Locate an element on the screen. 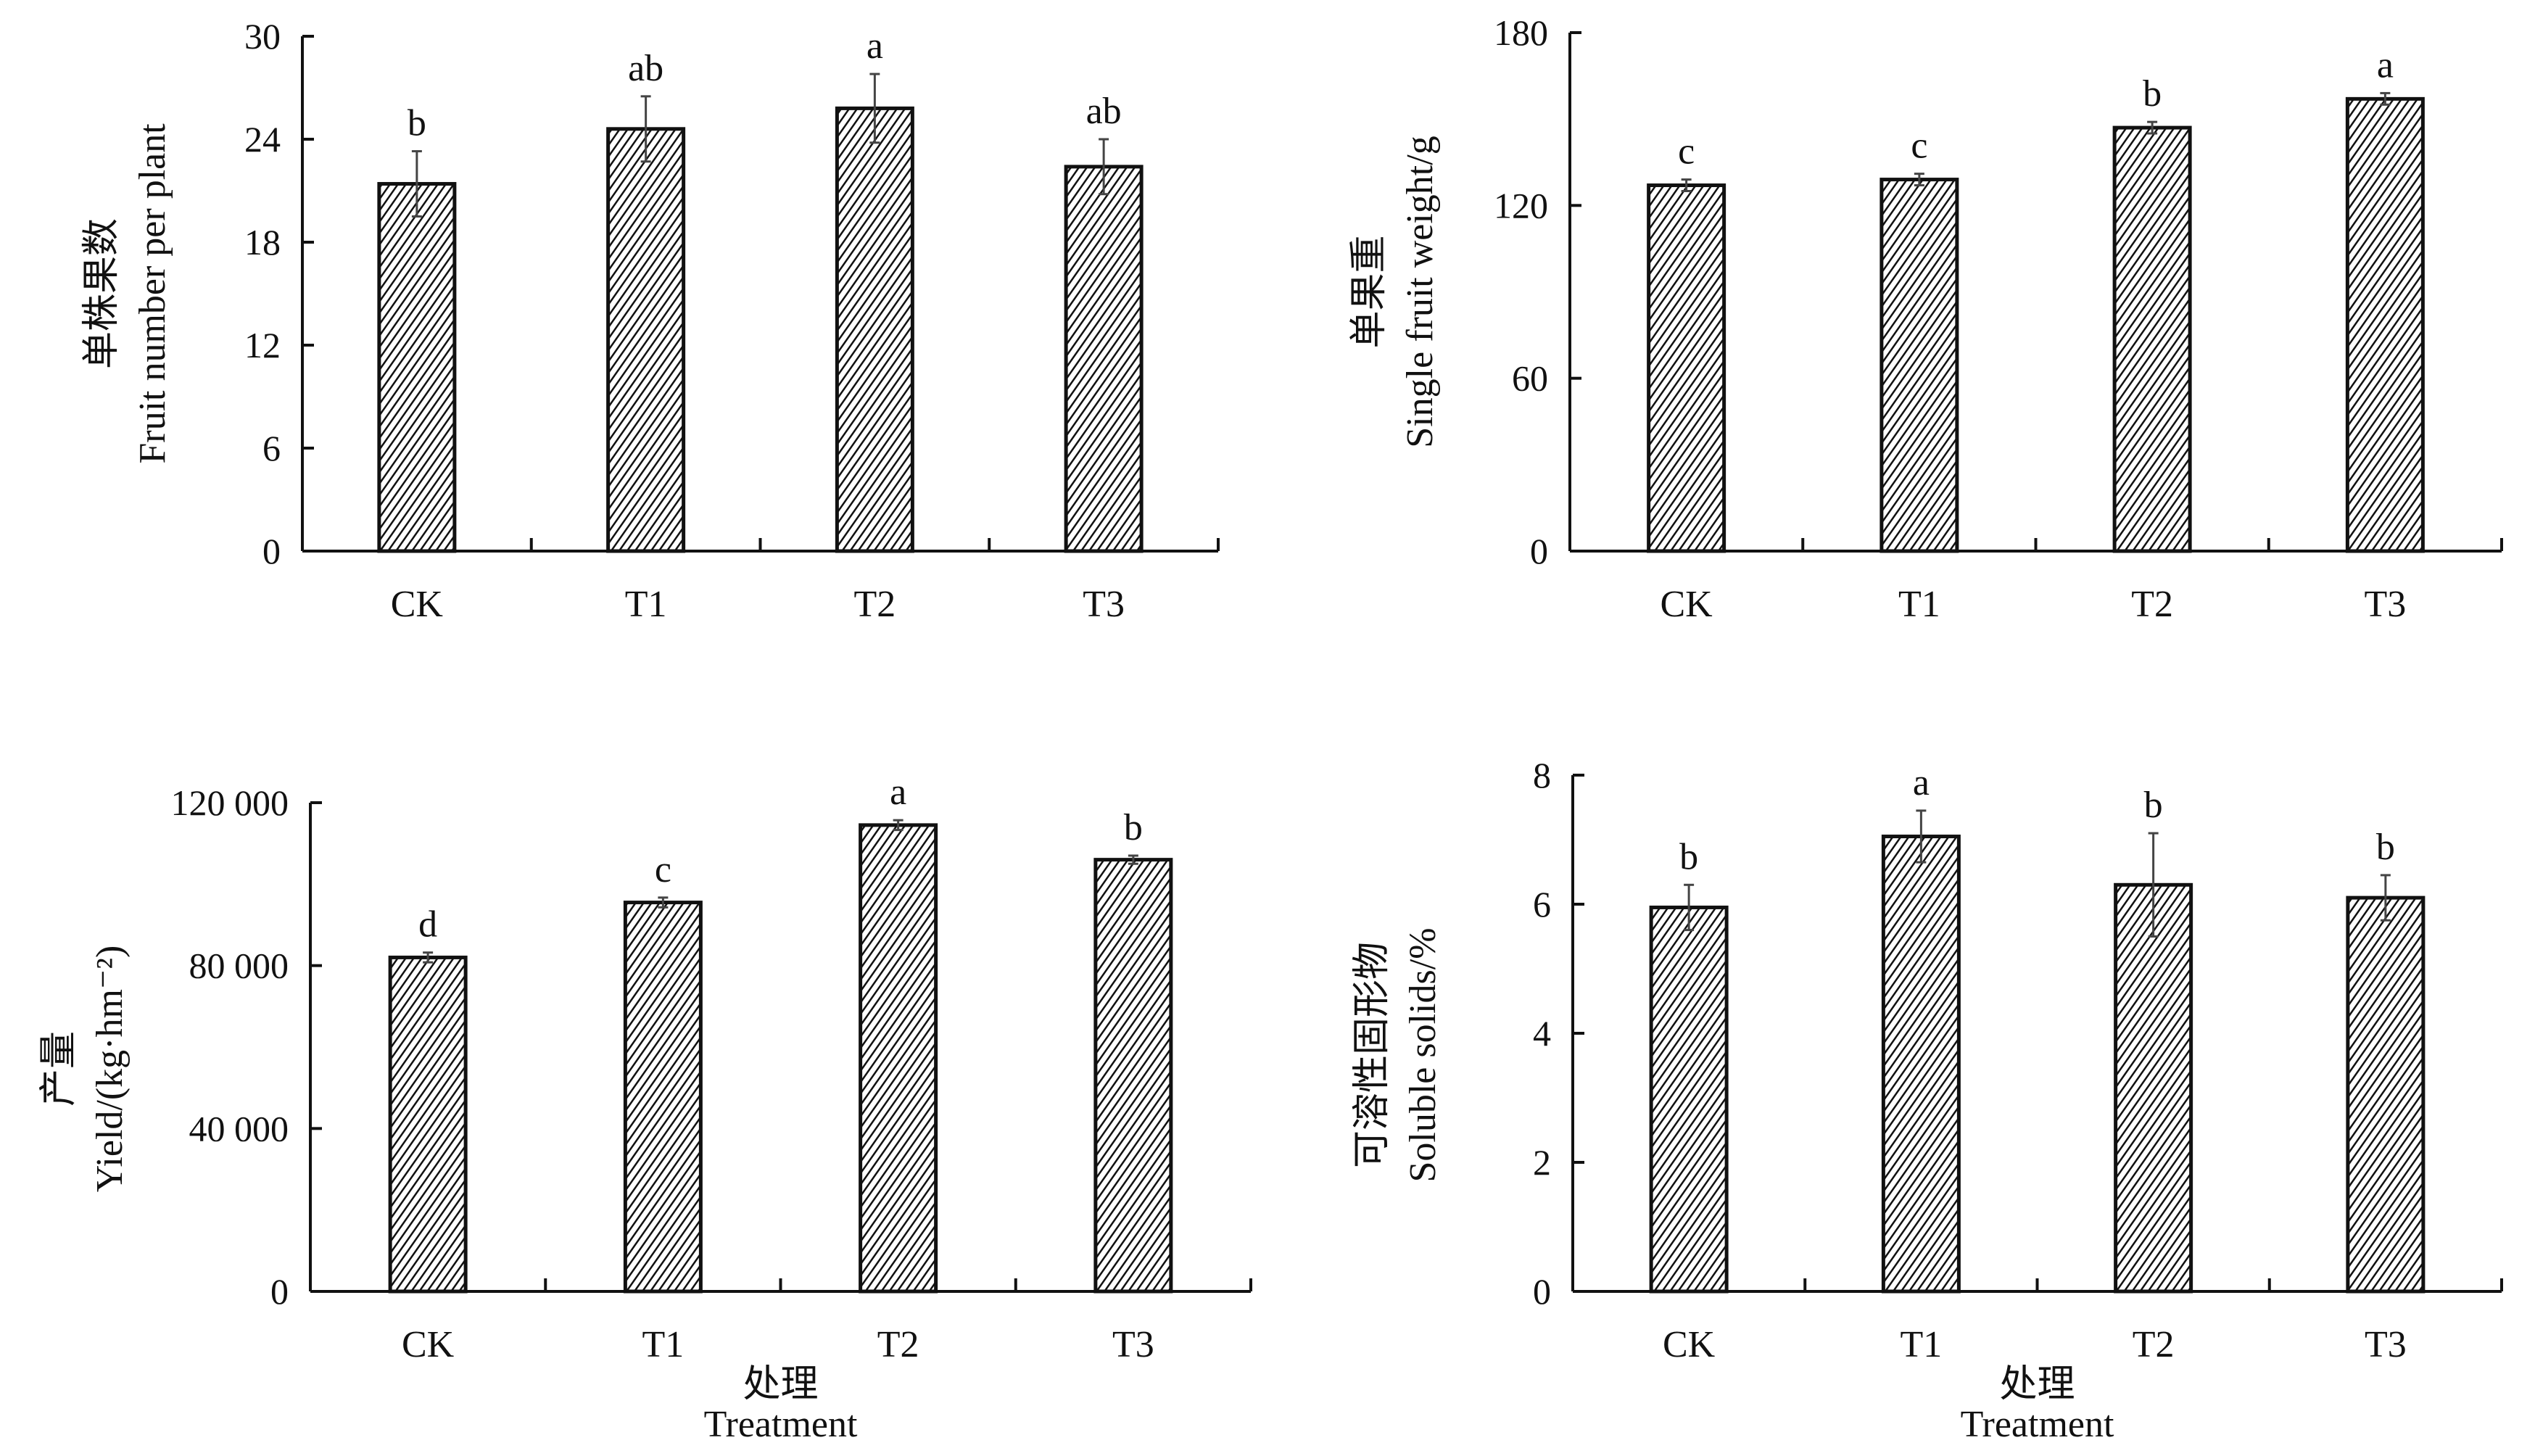  y-tick-label: 12 is located at coordinates (262, 345).